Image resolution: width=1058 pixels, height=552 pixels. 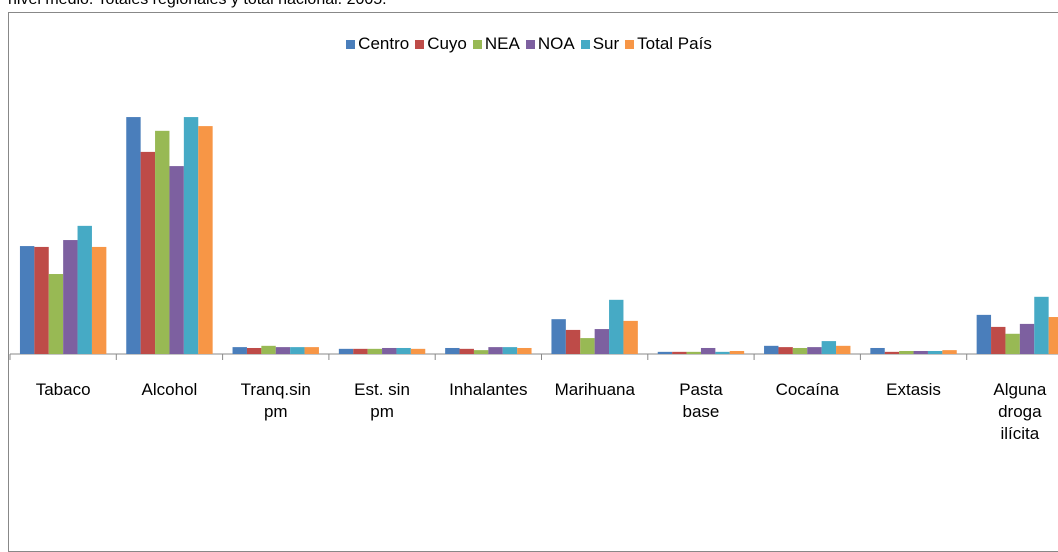 I want to click on legend-item: NEA, so click(x=496, y=44).